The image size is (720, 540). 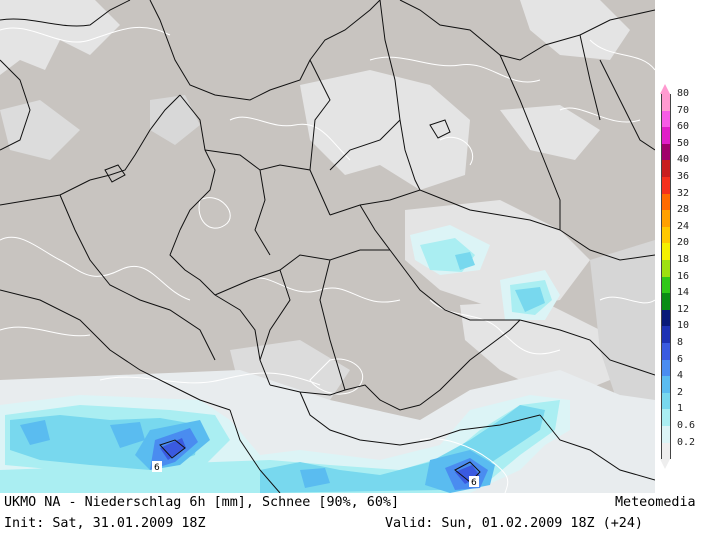 I want to click on contour-labels: 6 6, so click(x=315, y=474).